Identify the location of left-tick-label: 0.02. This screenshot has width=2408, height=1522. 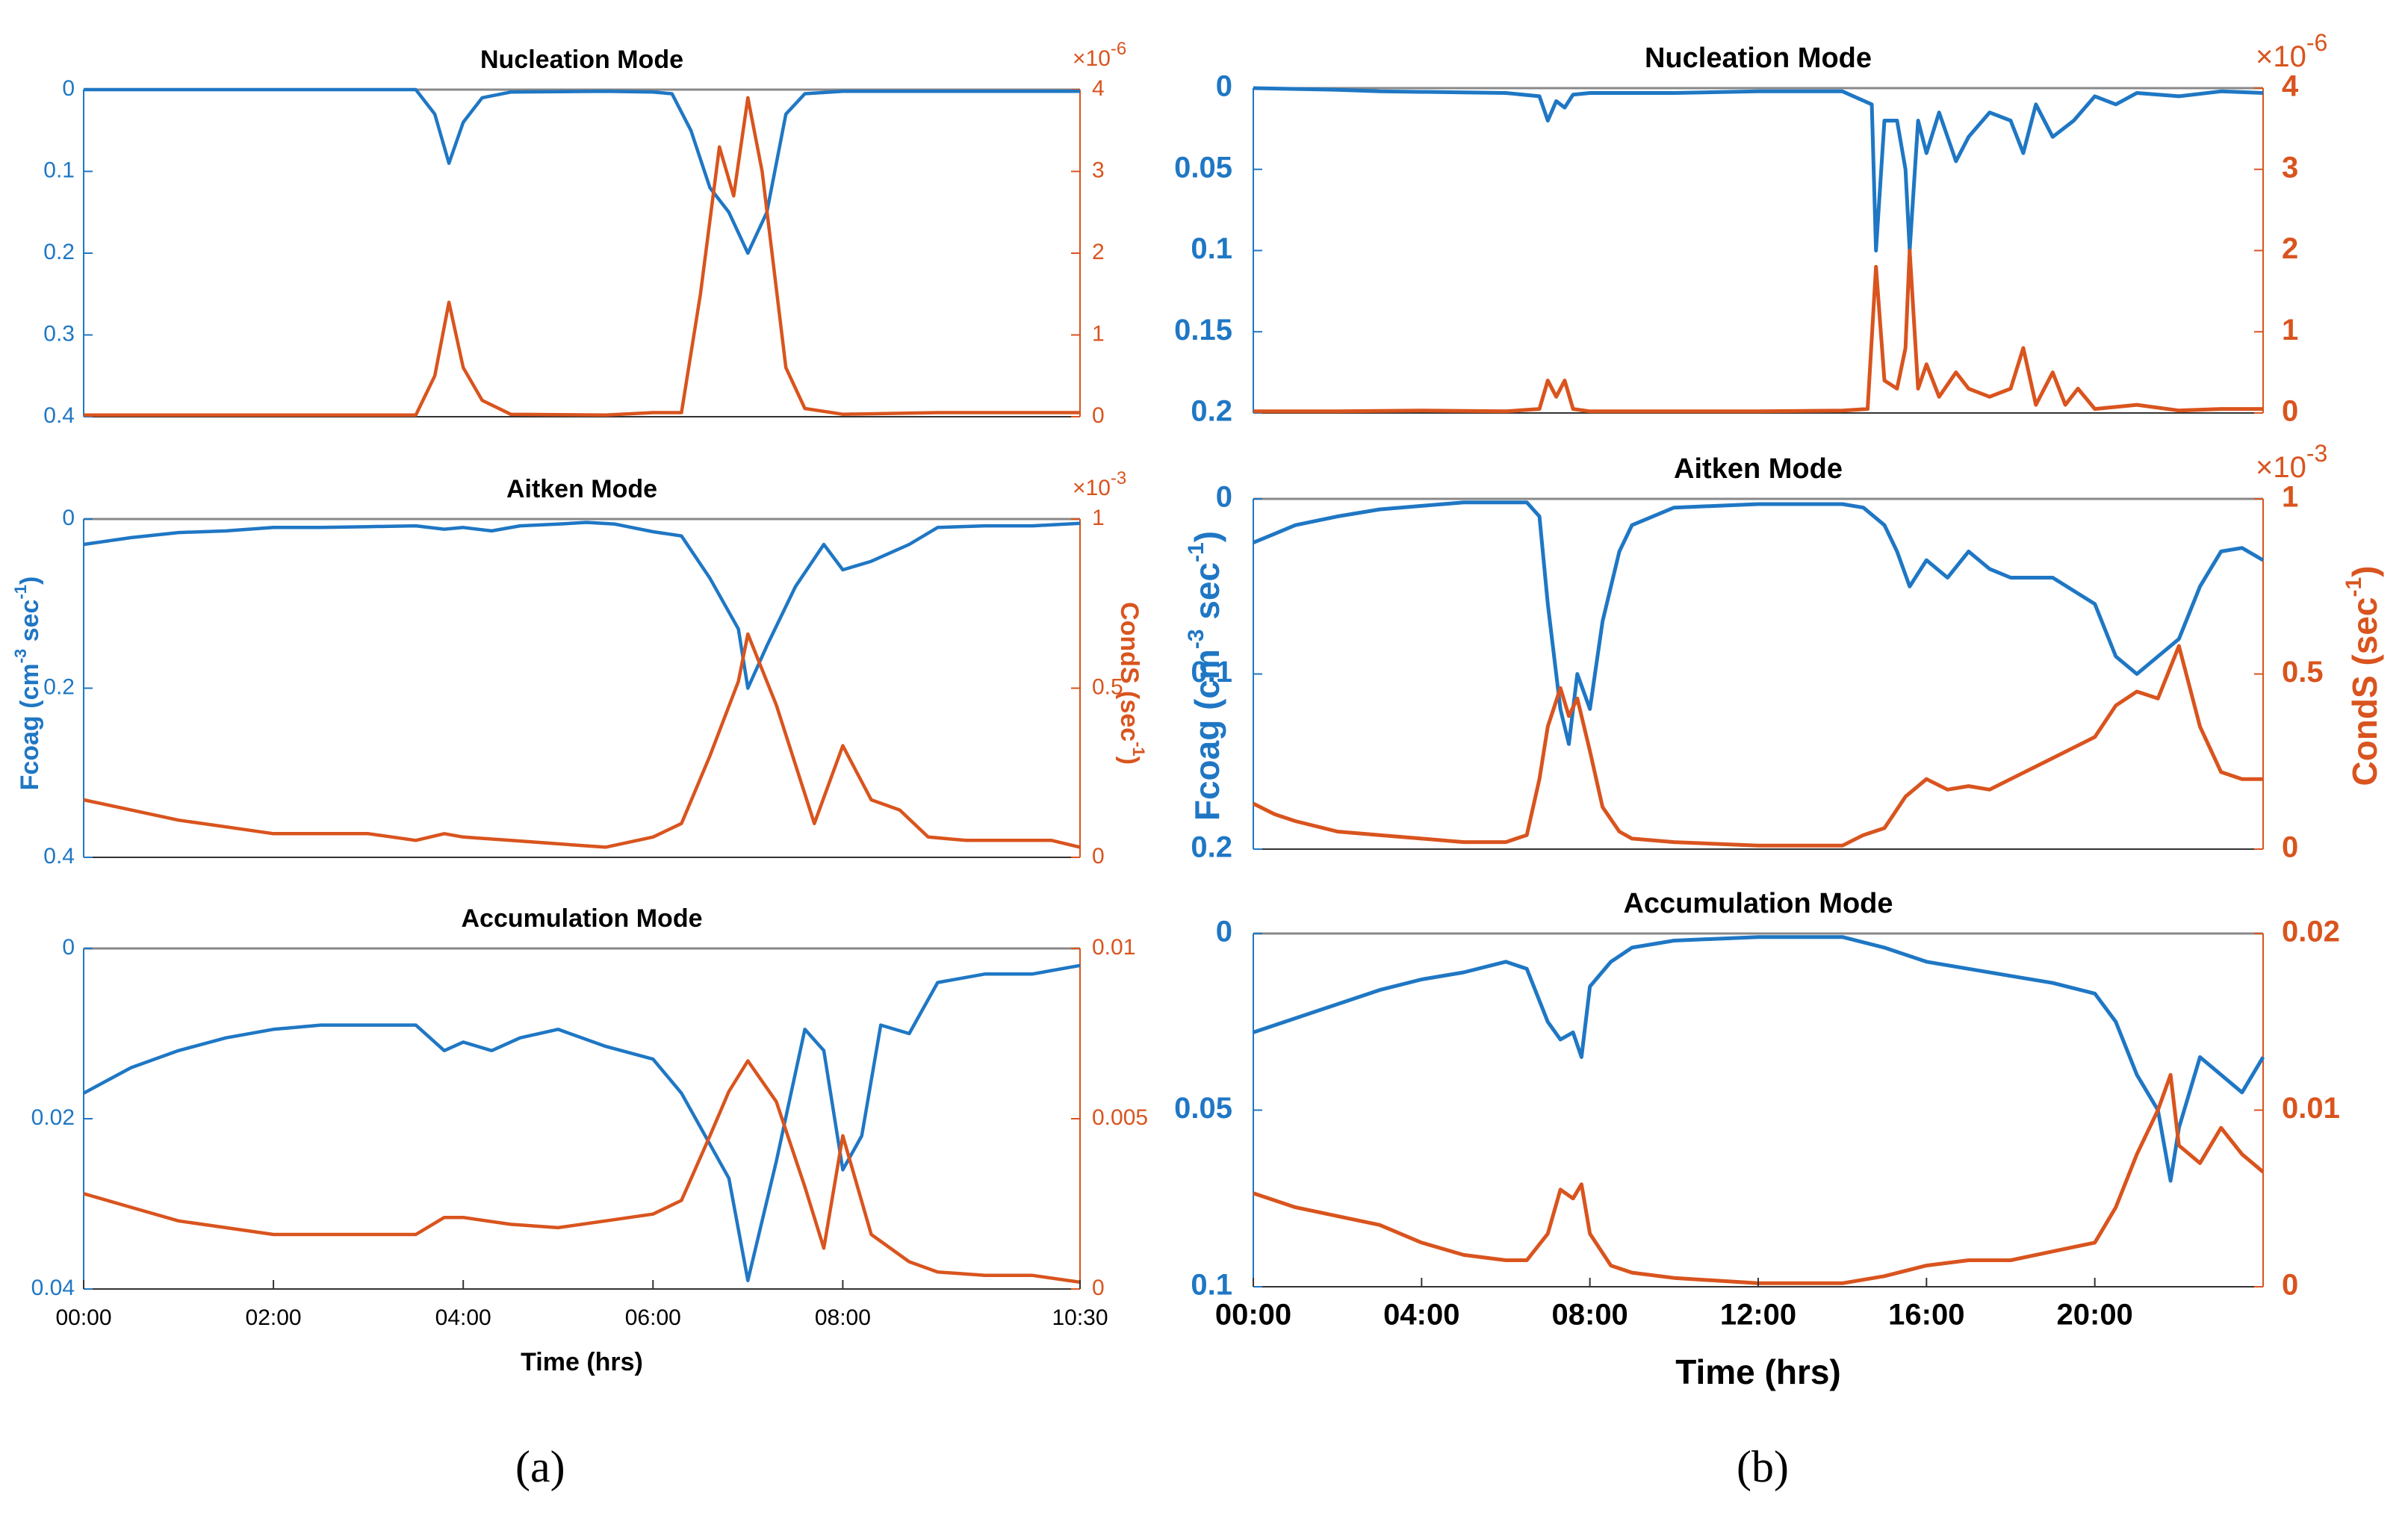
(53, 1117).